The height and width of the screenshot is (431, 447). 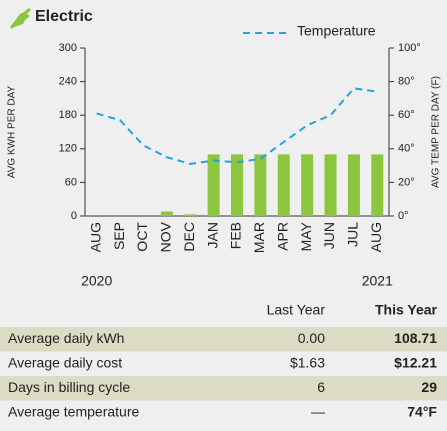 What do you see at coordinates (406, 310) in the screenshot?
I see `column-header: This Year` at bounding box center [406, 310].